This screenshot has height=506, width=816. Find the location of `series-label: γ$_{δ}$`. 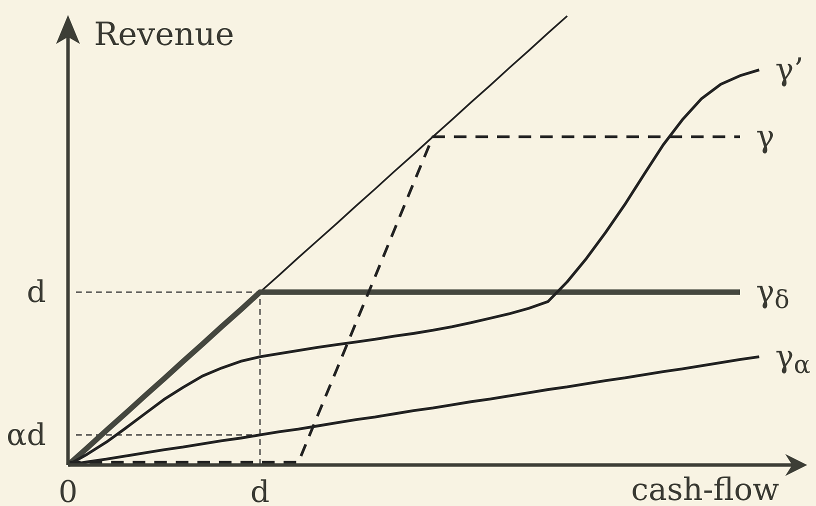

series-label: γ$_{δ}$ is located at coordinates (773, 294).